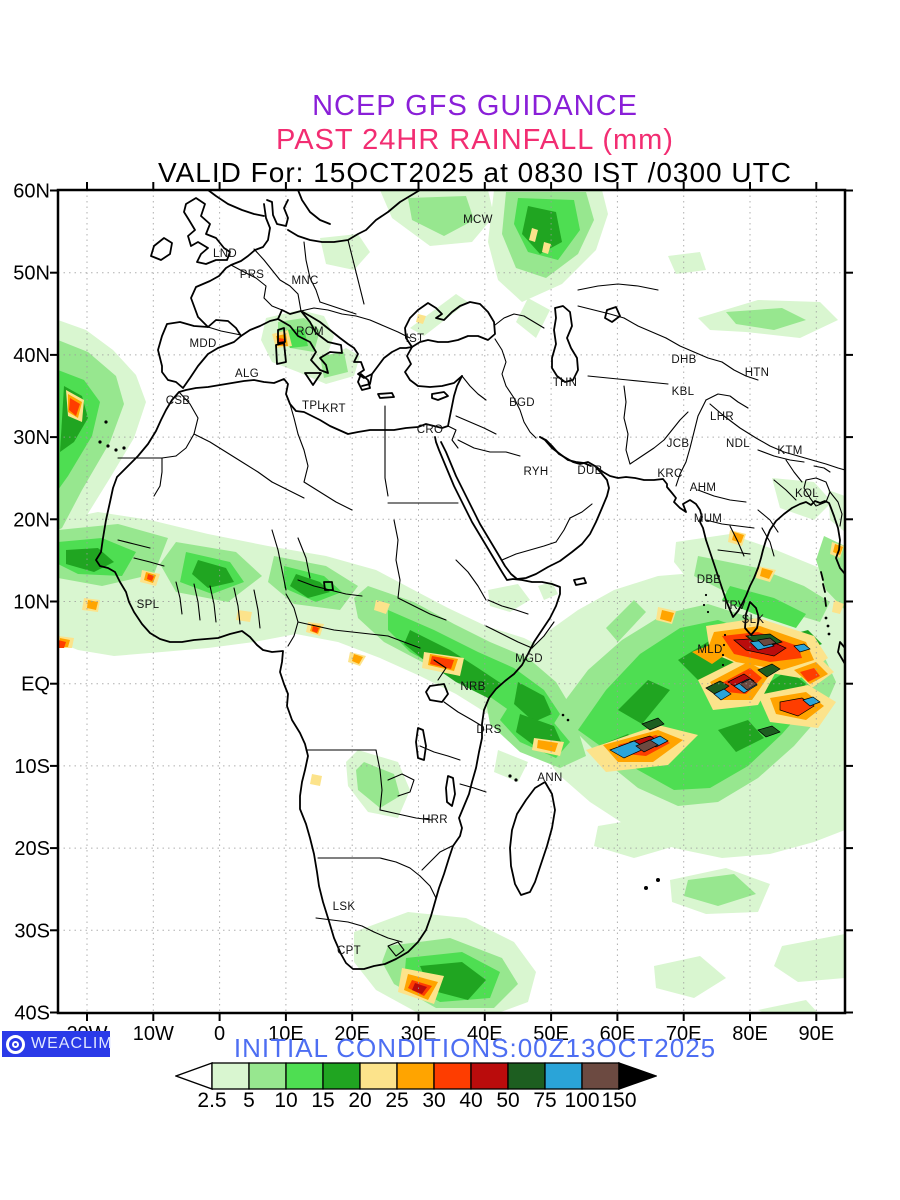 The width and height of the screenshot is (900, 1200). What do you see at coordinates (549, 778) in the screenshot?
I see `station-label: ANN` at bounding box center [549, 778].